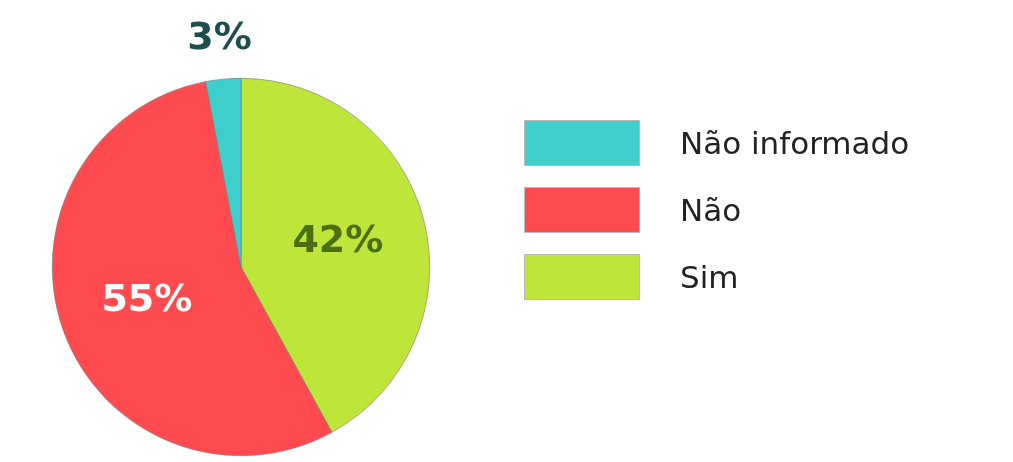 Image resolution: width=1013 pixels, height=462 pixels. Describe the element at coordinates (219, 36) in the screenshot. I see `data-label: 3%` at that location.